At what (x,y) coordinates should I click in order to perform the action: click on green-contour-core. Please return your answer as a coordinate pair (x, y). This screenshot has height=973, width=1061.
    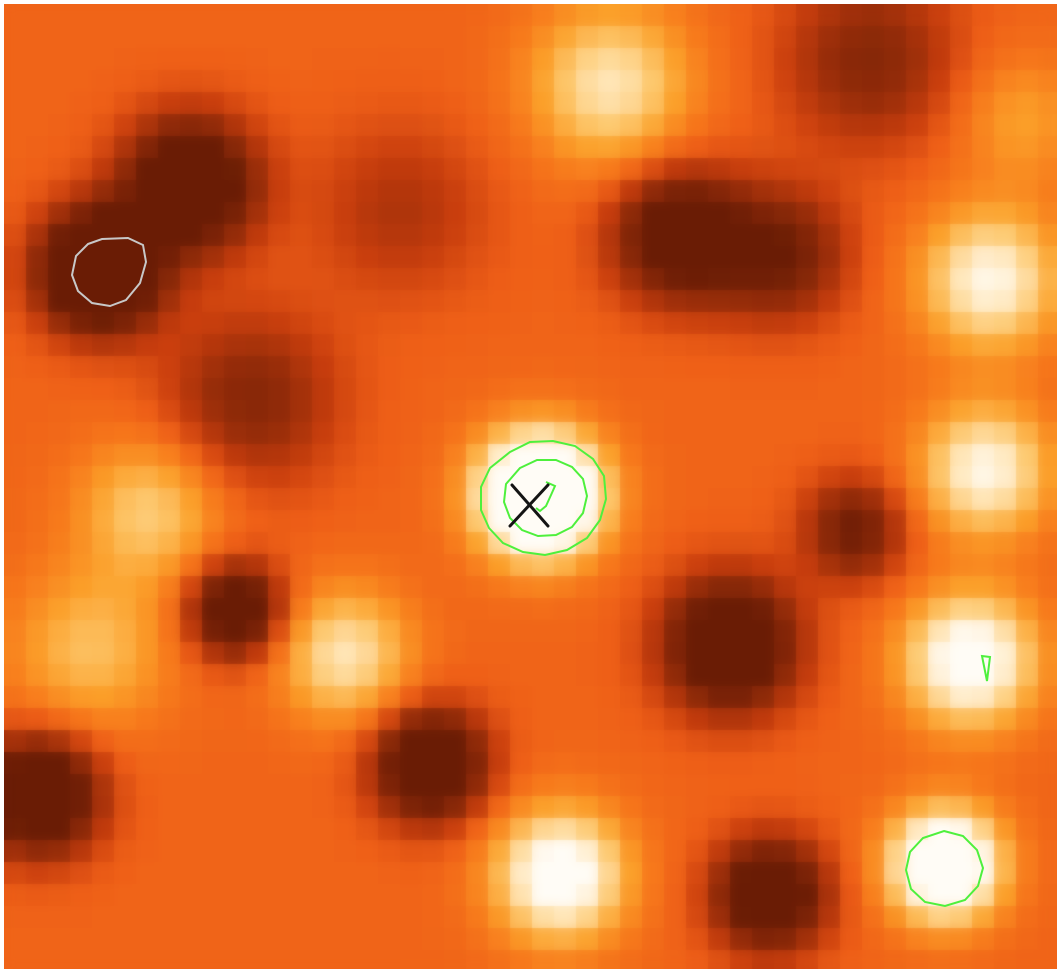
    Looking at the image, I should click on (546, 497).